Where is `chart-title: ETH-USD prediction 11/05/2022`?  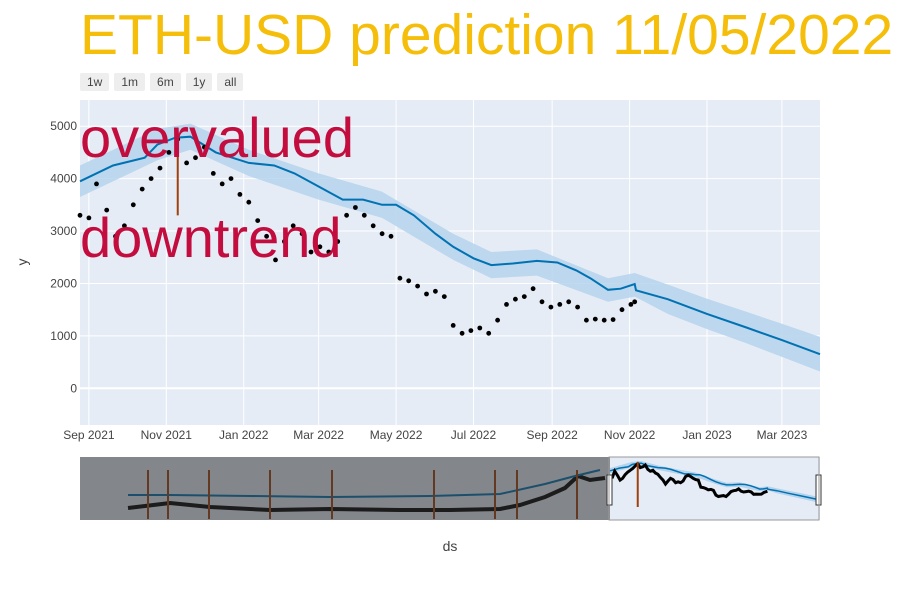
chart-title: ETH-USD prediction 11/05/2022 is located at coordinates (487, 35).